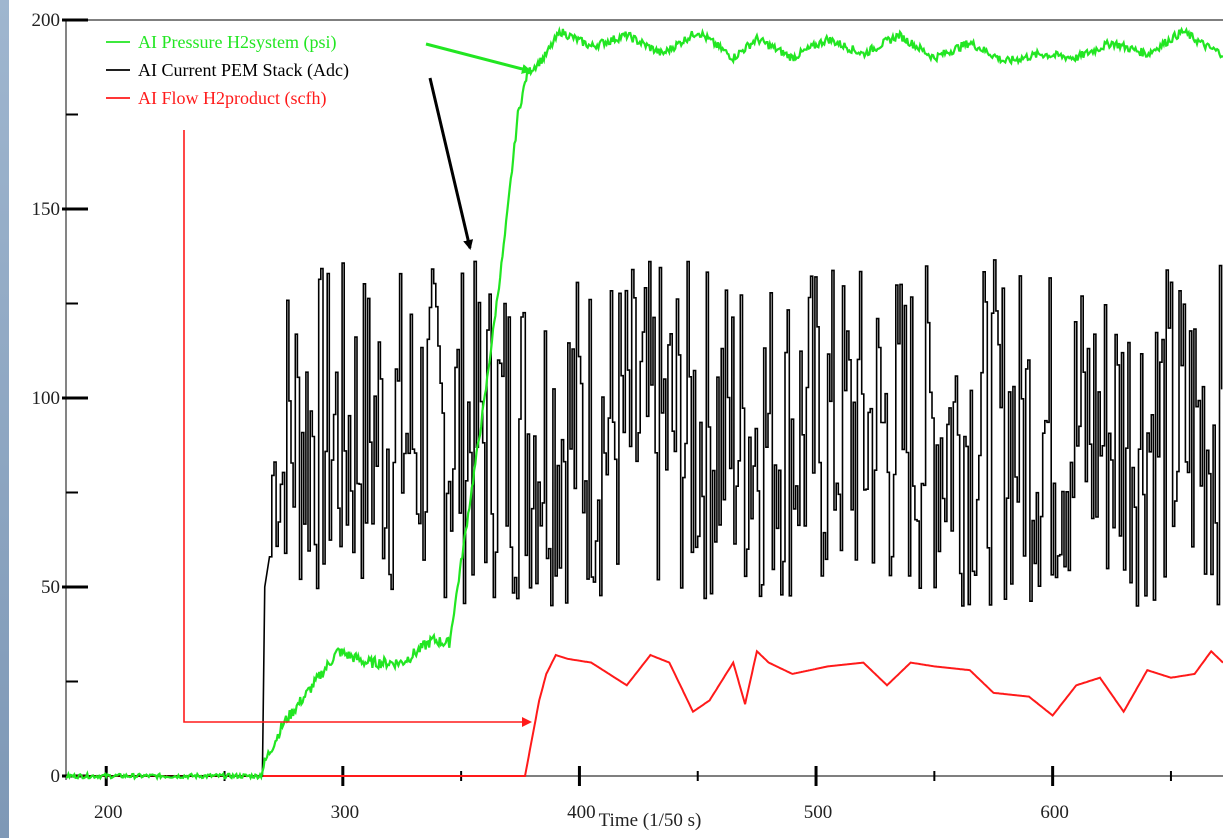 The image size is (1223, 838). What do you see at coordinates (232, 98) in the screenshot?
I see `legend-entry: AI Flow H2product (scfh)` at bounding box center [232, 98].